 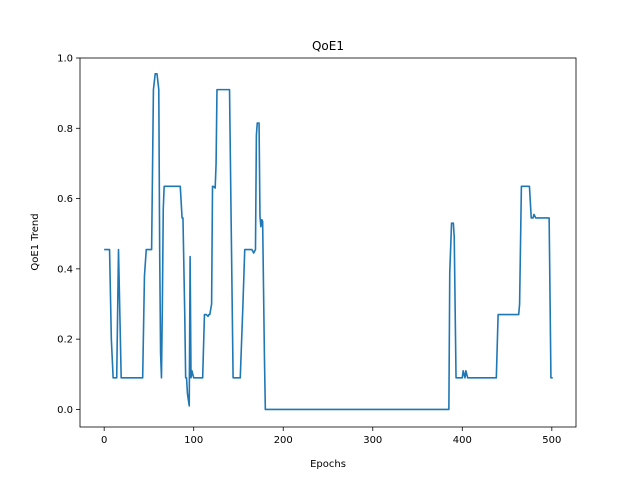 What do you see at coordinates (328, 464) in the screenshot?
I see `x-axis-label: Epochs` at bounding box center [328, 464].